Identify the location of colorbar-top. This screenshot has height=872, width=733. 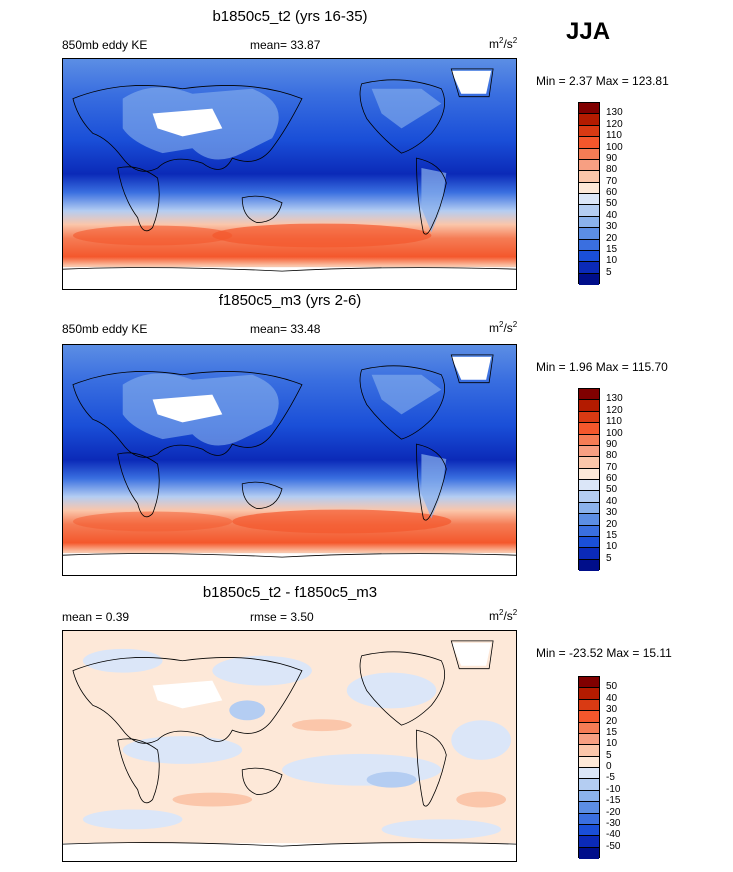
(589, 193).